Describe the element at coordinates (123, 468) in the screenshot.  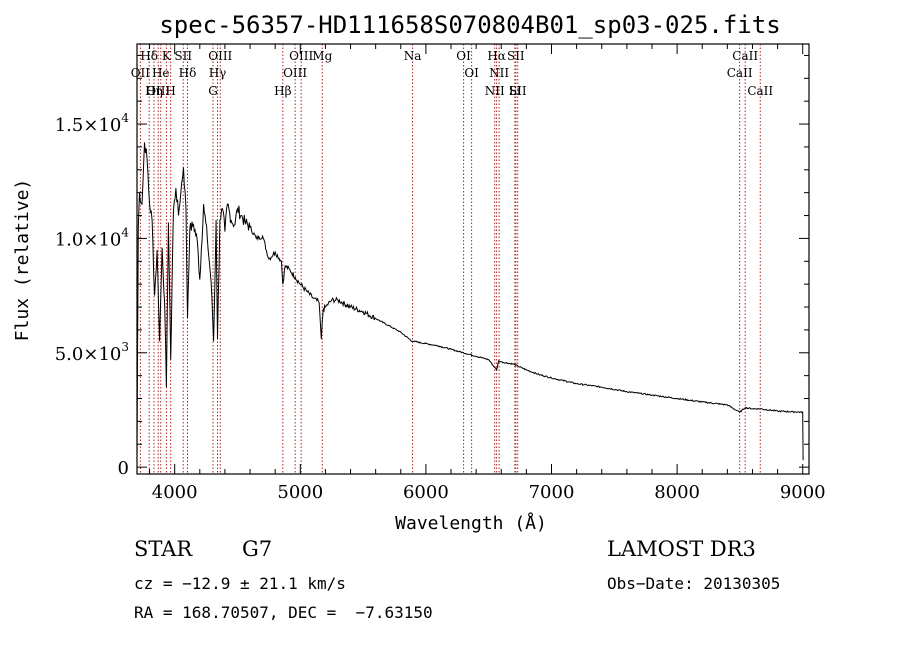
I see `y-tick-label-0: 0` at that location.